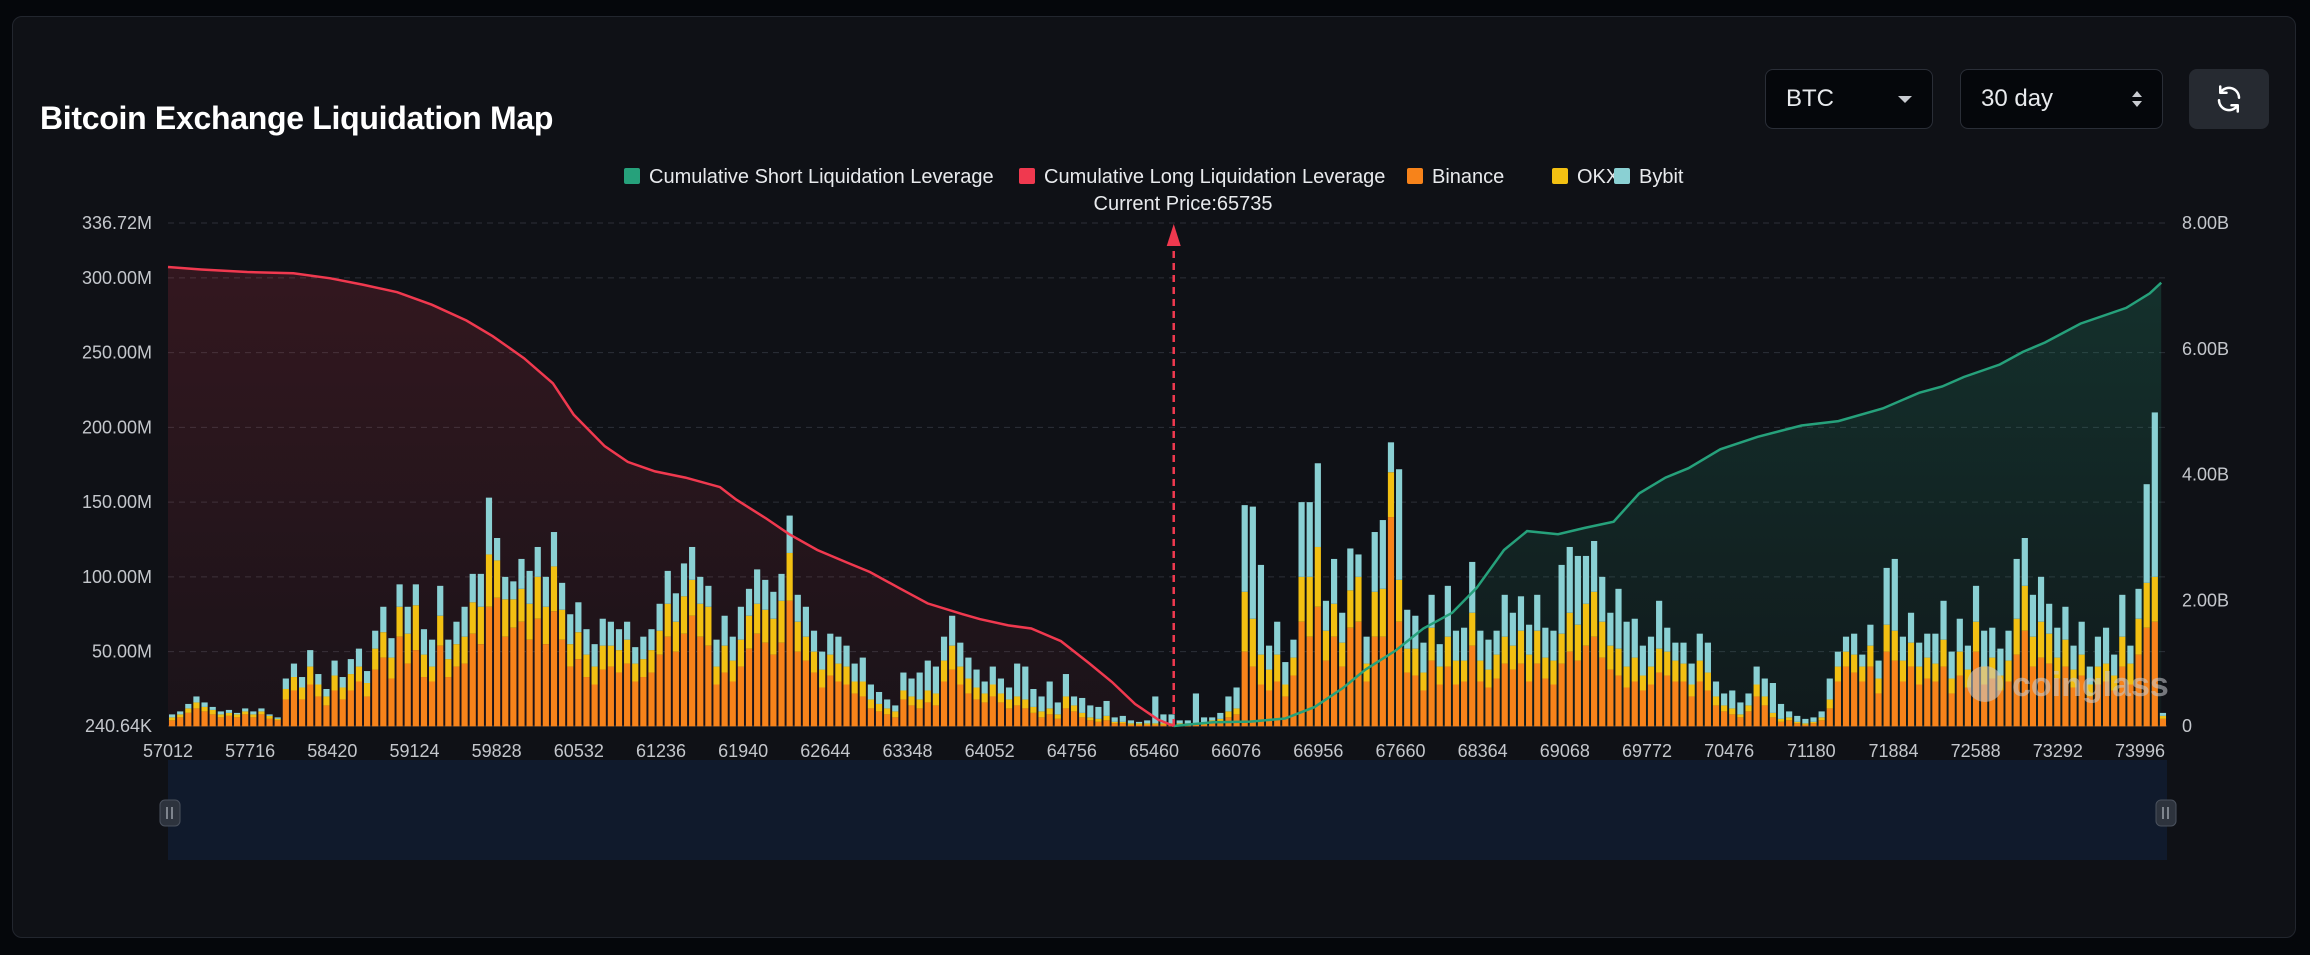 The width and height of the screenshot is (2310, 955). What do you see at coordinates (2061, 99) in the screenshot?
I see `period-select: 30 day` at bounding box center [2061, 99].